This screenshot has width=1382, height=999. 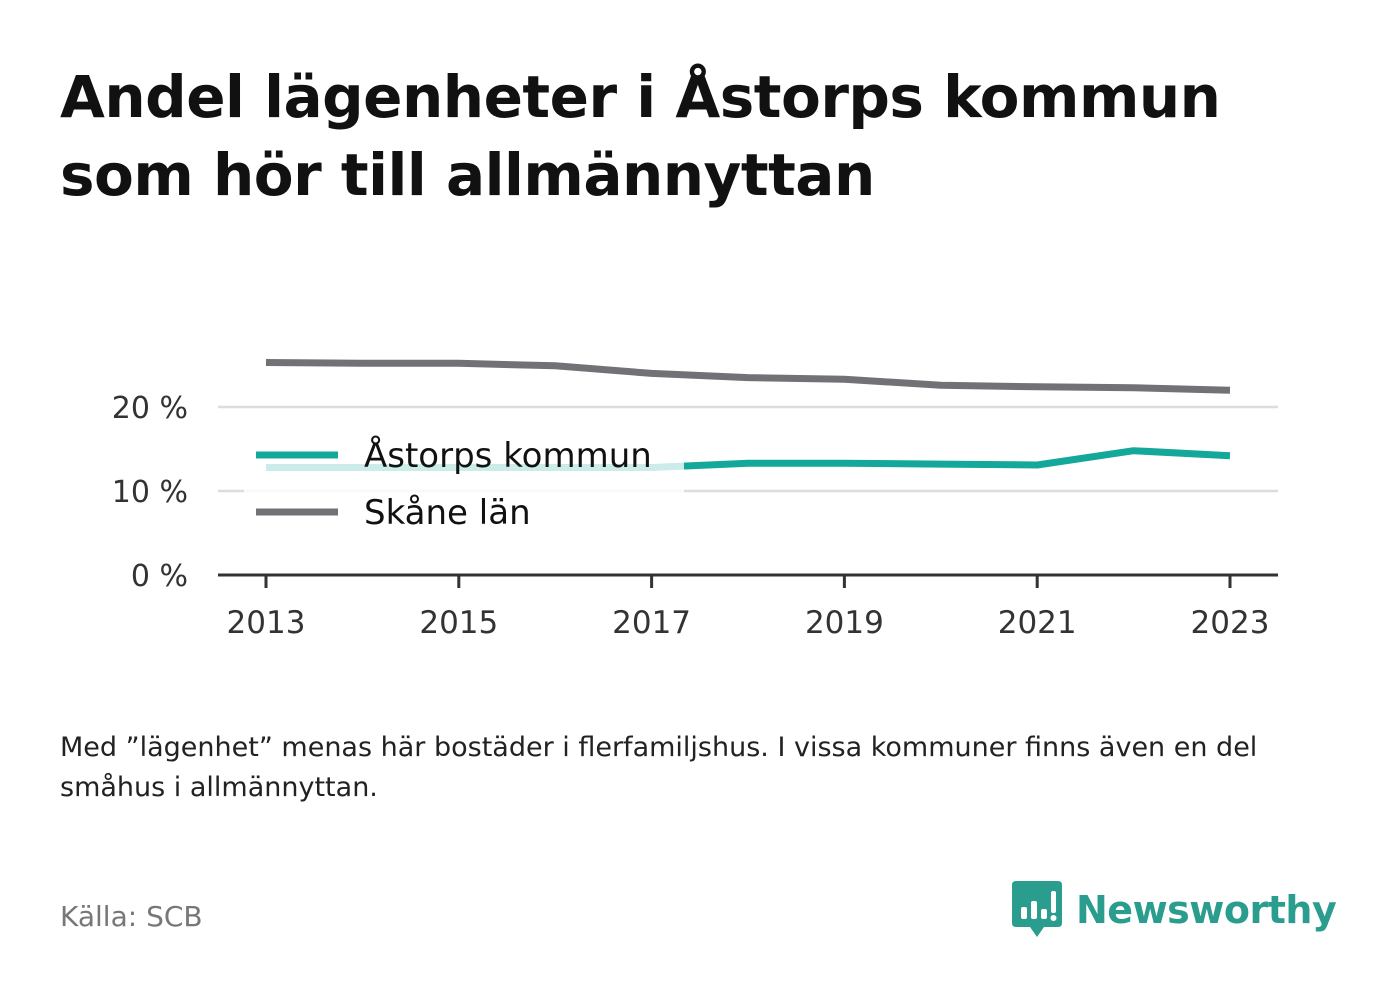 What do you see at coordinates (458, 623) in the screenshot?
I see `x-tick-label: 2015` at bounding box center [458, 623].